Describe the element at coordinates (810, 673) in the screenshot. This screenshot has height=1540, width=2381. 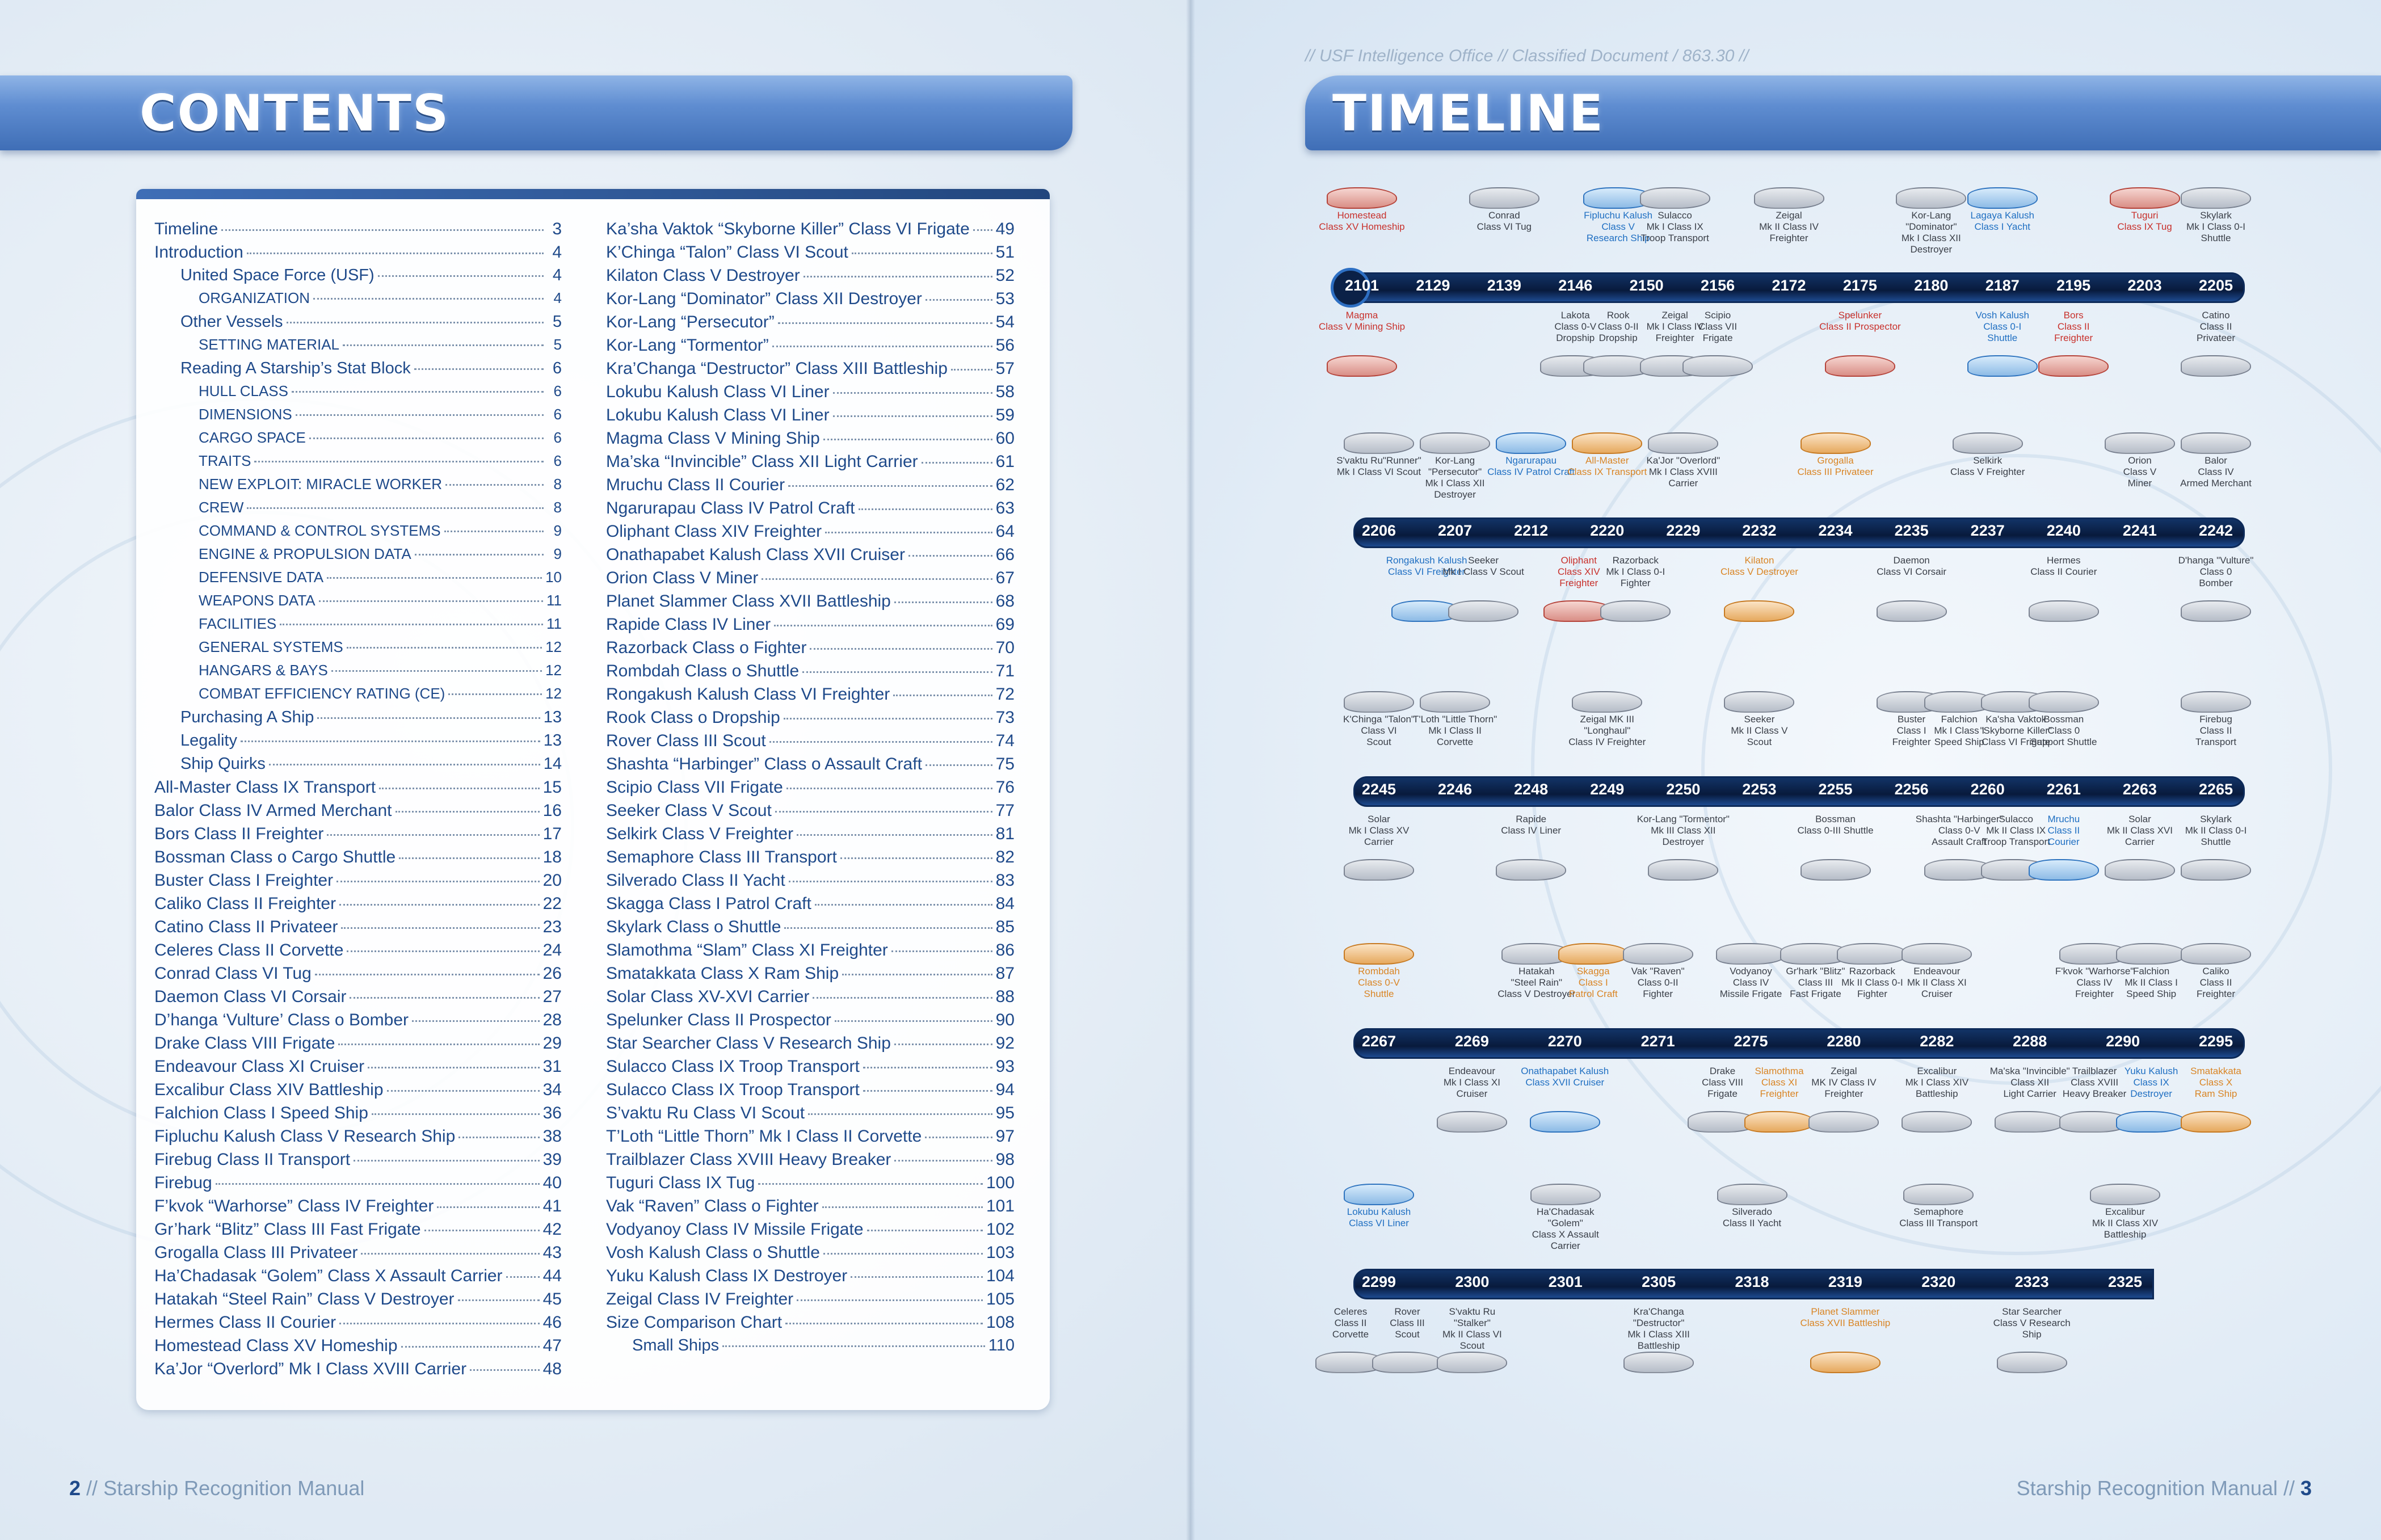
I see `toc-entry: Rombdah Class o Shuttle 71` at that location.